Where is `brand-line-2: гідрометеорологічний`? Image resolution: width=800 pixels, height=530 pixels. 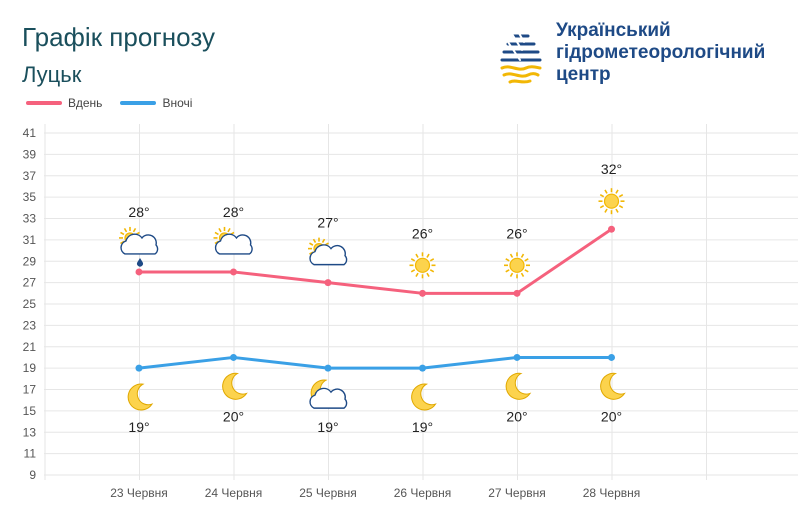 brand-line-2: гідрометеорологічний is located at coordinates (661, 52).